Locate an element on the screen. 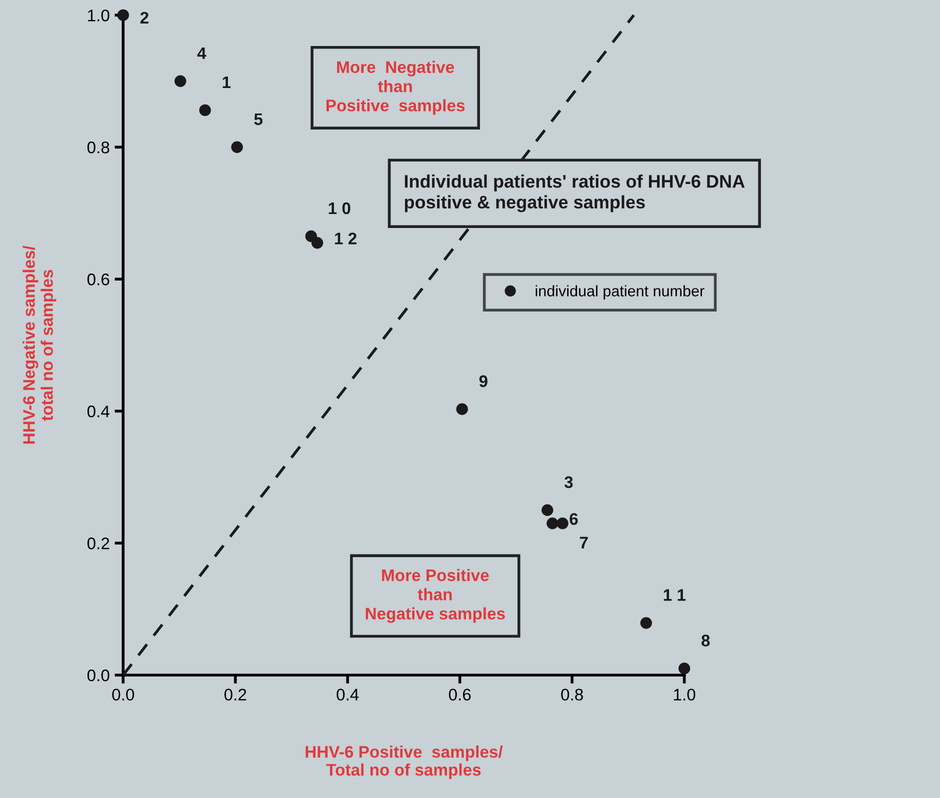 Image resolution: width=940 pixels, height=798 pixels. annotation: 1 0 is located at coordinates (339, 208).